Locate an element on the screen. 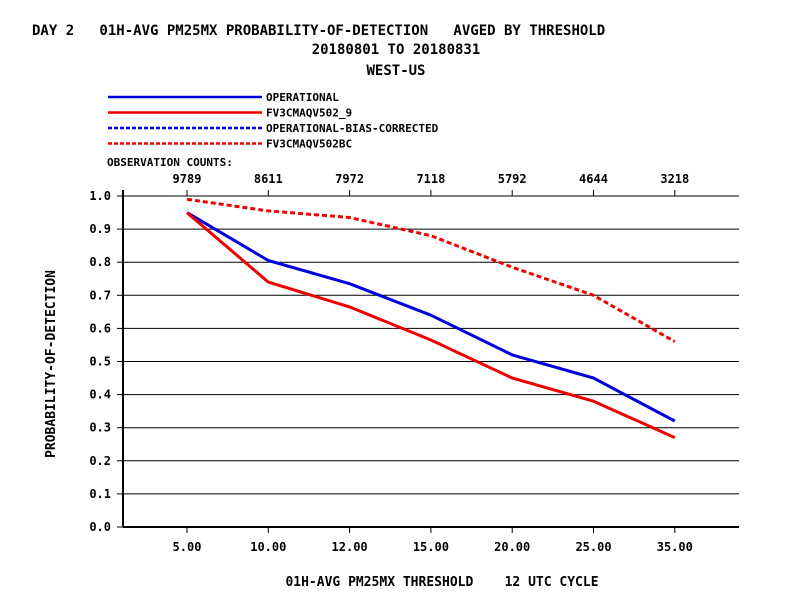 This screenshot has height=612, width=792. legend-label: OPERATIONAL is located at coordinates (302, 97).